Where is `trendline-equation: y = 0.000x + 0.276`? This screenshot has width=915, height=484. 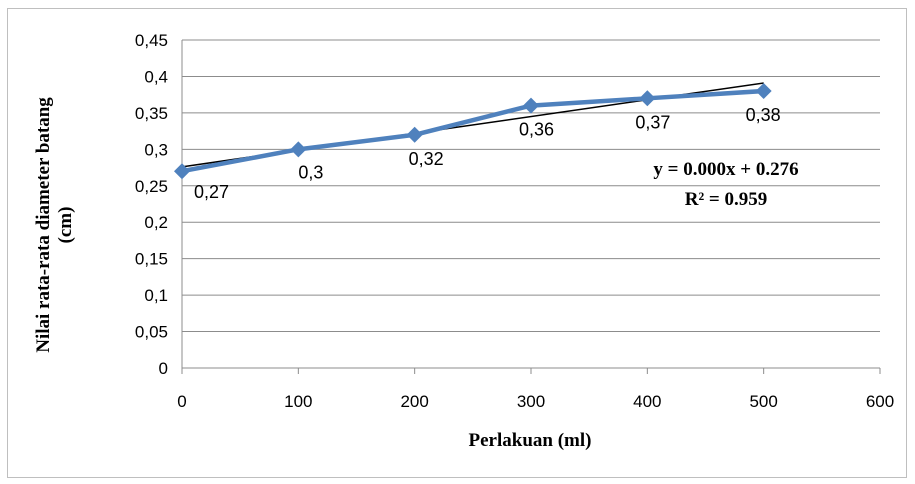
trendline-equation: y = 0.000x + 0.276 is located at coordinates (725, 169).